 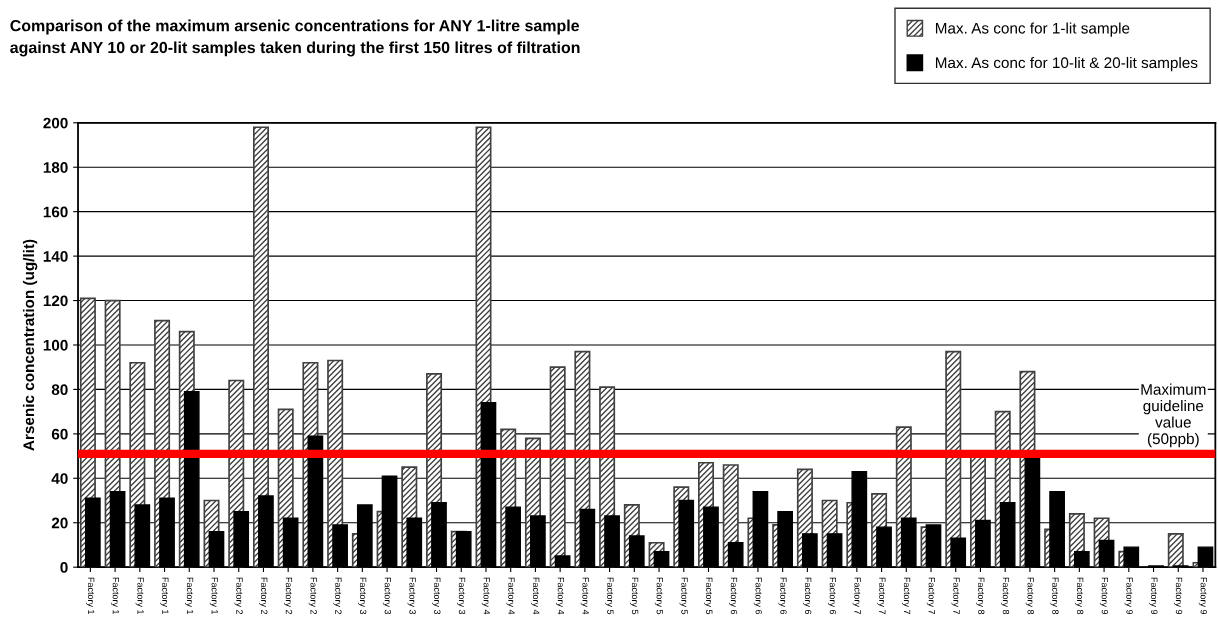 What do you see at coordinates (55, 167) in the screenshot?
I see `y-tick-label: 180` at bounding box center [55, 167].